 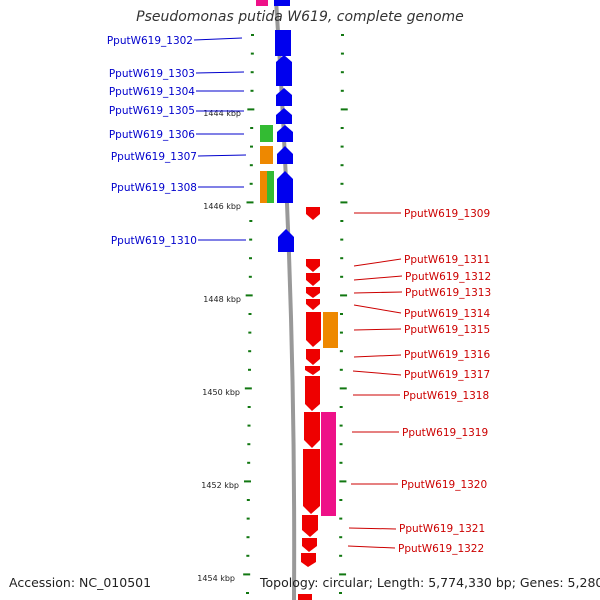 I want to click on gene-glyph-1322b, so click(x=308, y=560).